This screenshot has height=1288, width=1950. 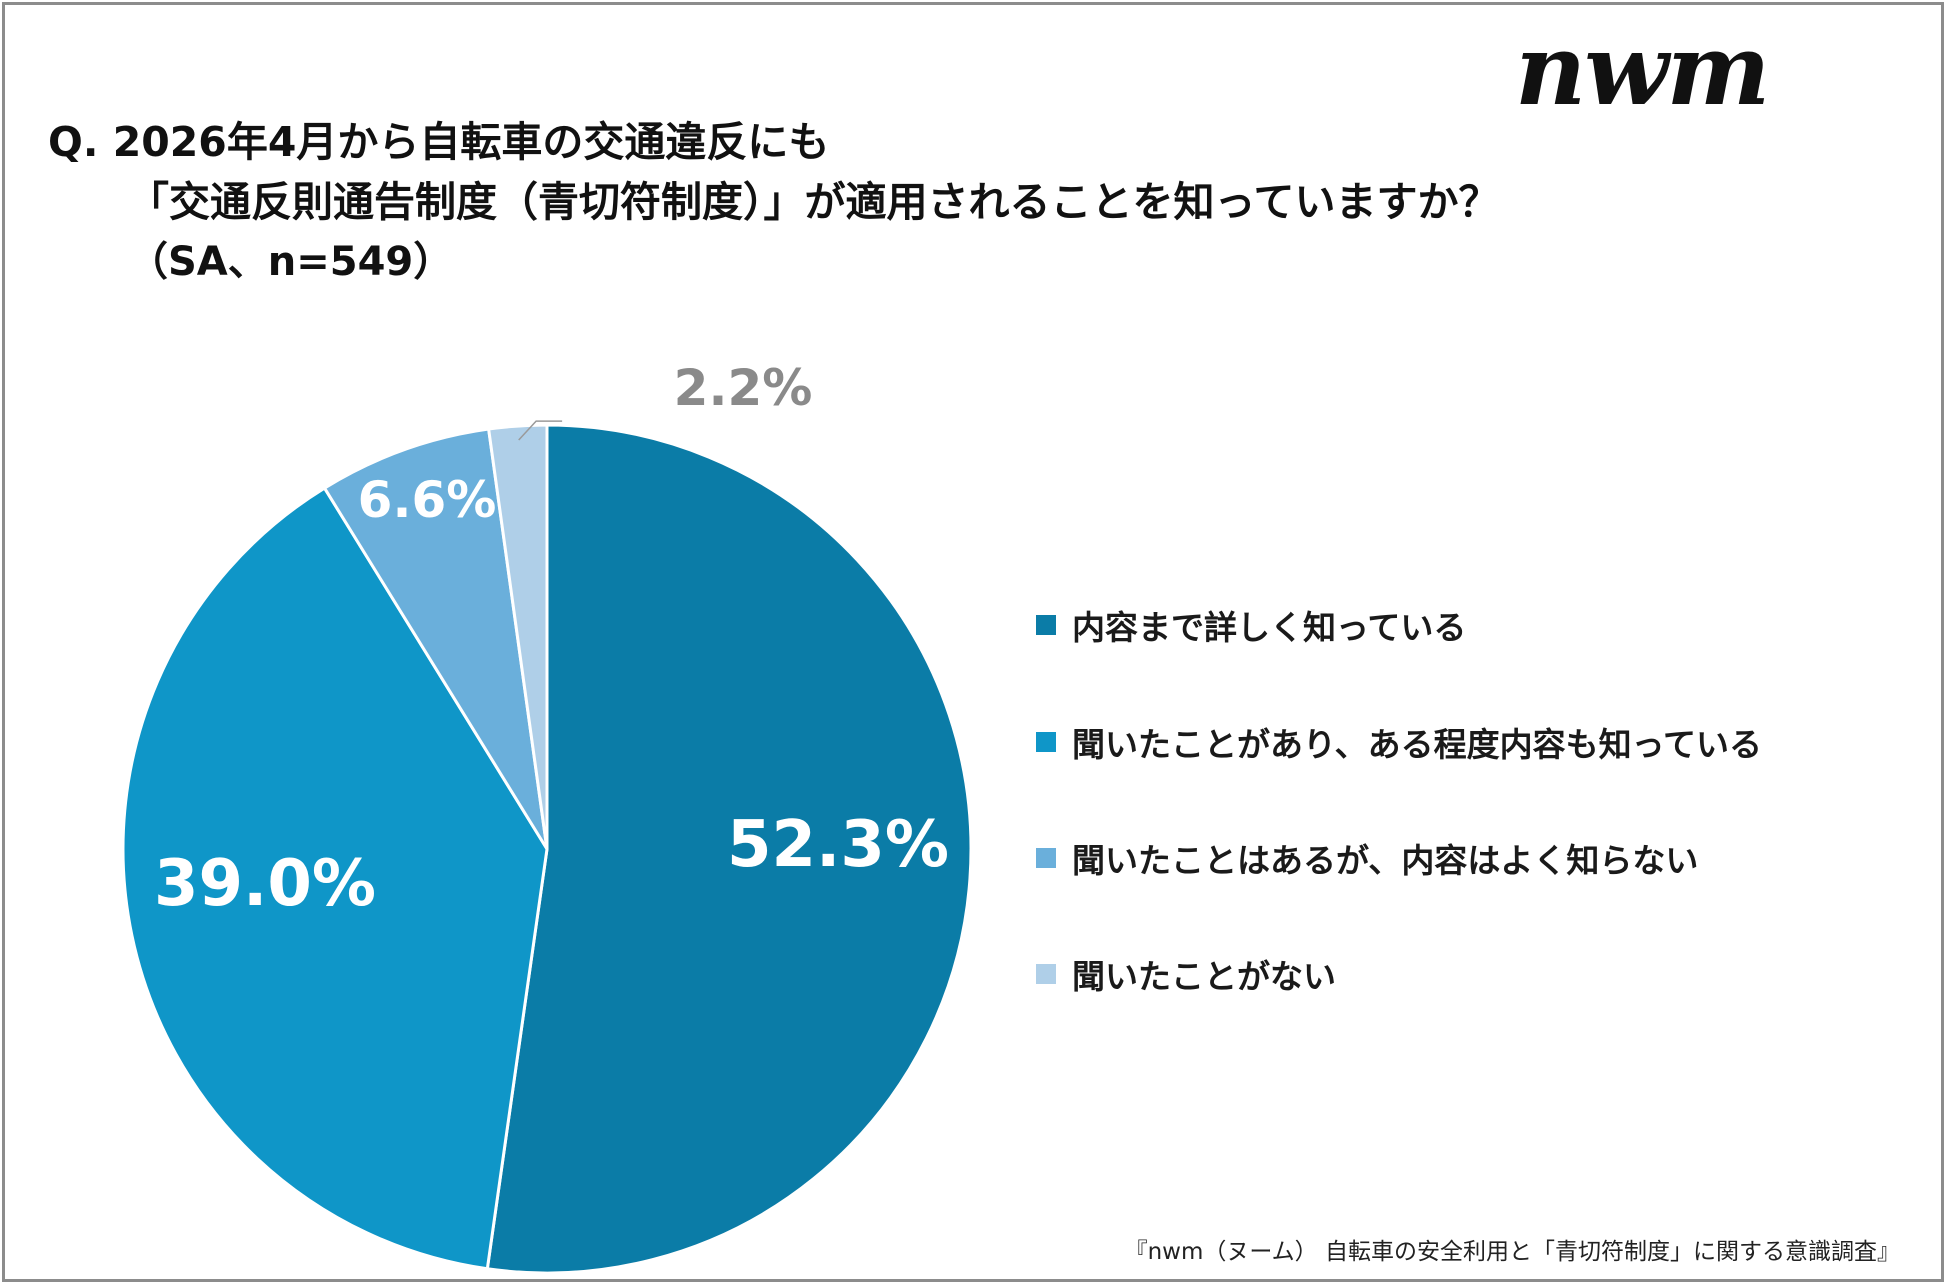 What do you see at coordinates (1204, 976) in the screenshot?
I see `legend-label-4: 聞いたことがない` at bounding box center [1204, 976].